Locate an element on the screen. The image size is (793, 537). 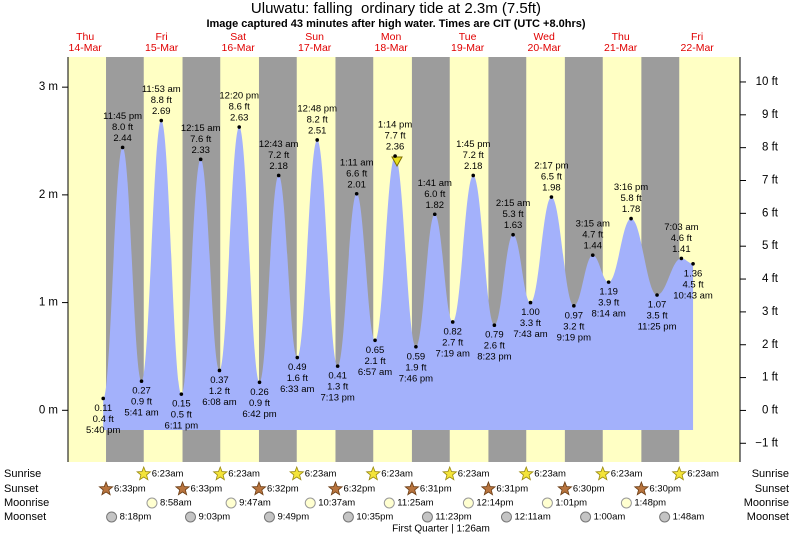
date-label: 21-Mar is located at coordinates (621, 48).